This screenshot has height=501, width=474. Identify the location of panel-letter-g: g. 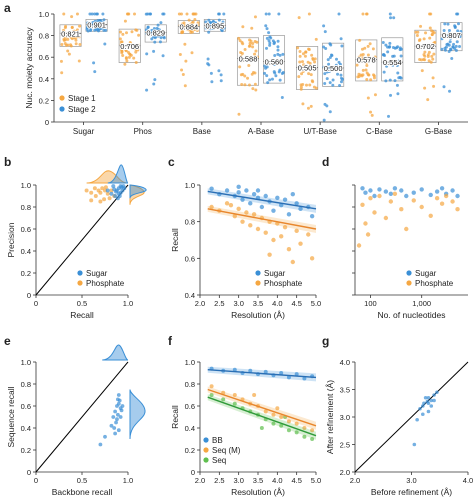
(325, 341).